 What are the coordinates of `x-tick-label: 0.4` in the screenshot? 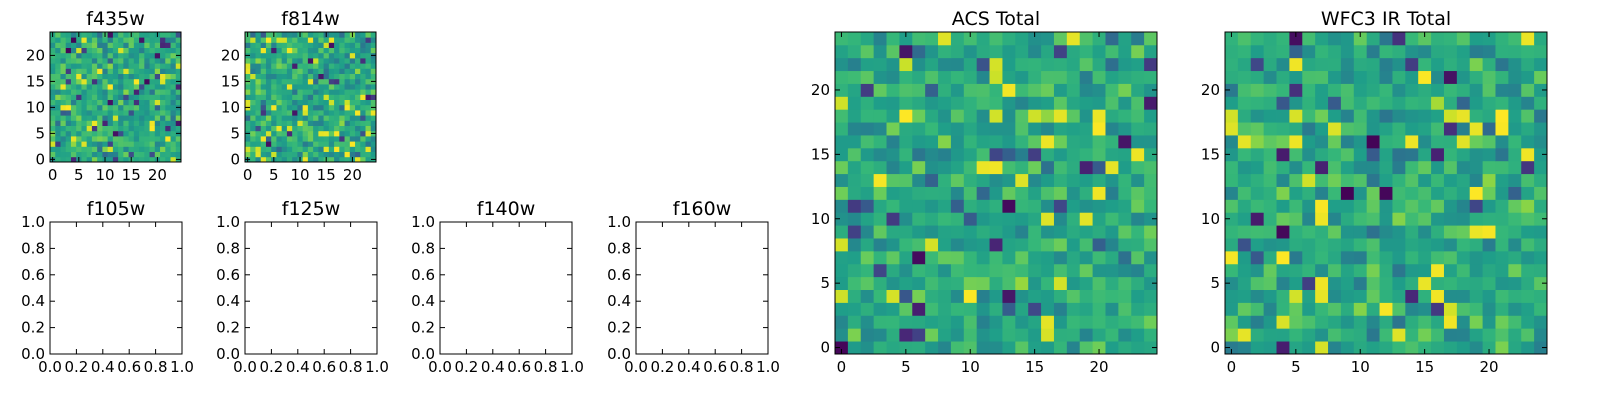 It's located at (493, 367).